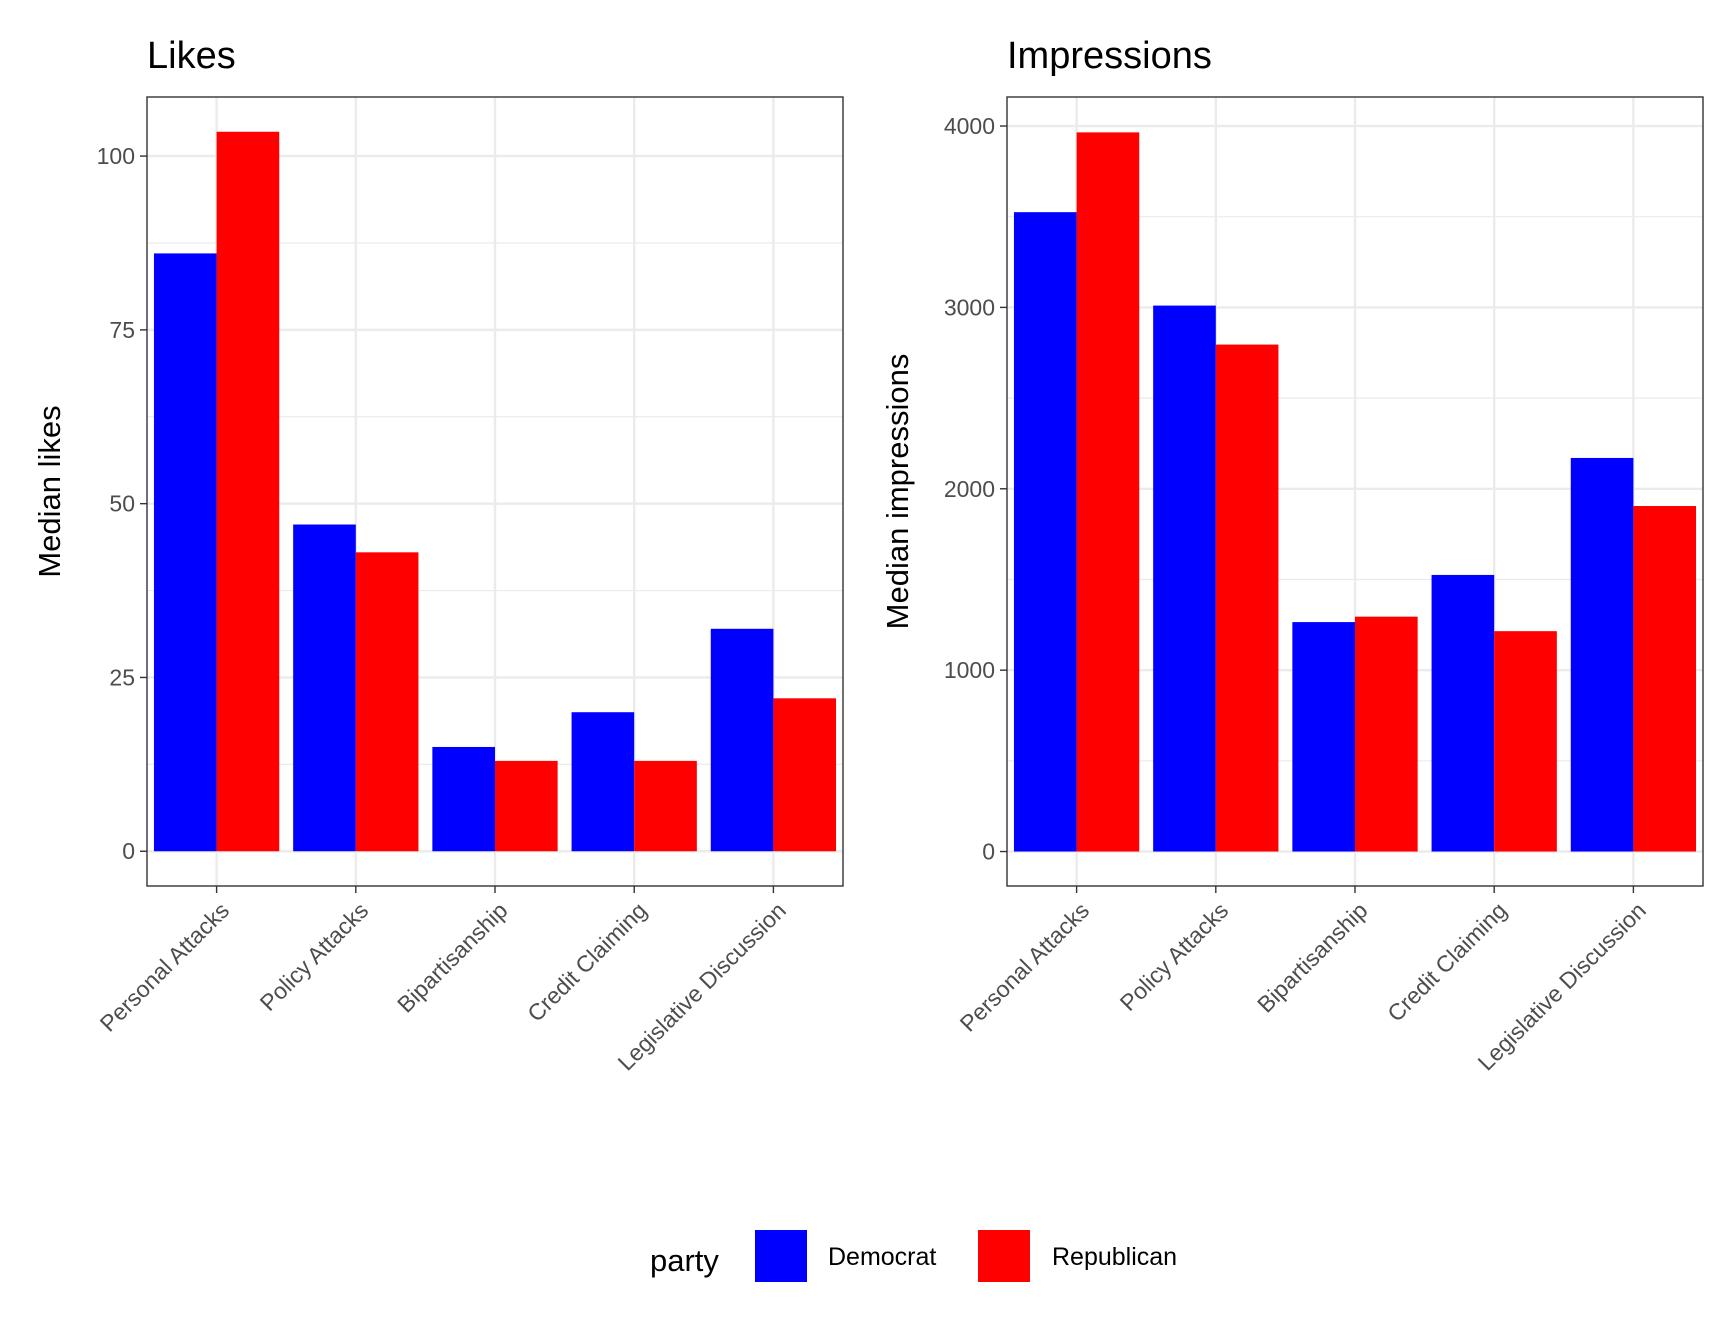 This screenshot has height=1332, width=1730. I want to click on panel-title: Impressions, so click(1109, 56).